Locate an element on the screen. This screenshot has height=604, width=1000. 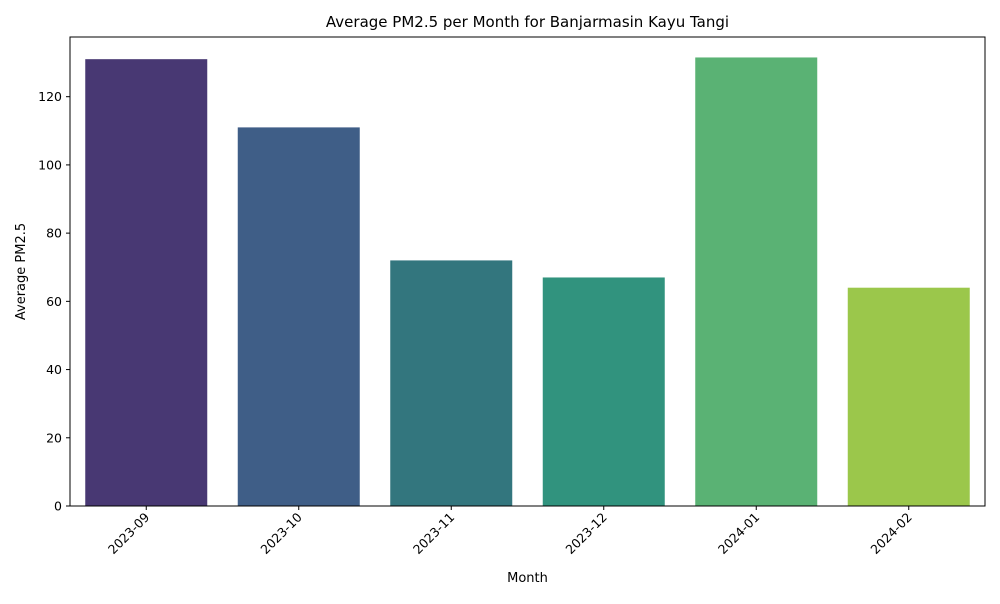
y-tick-label: 120 is located at coordinates (50, 96).